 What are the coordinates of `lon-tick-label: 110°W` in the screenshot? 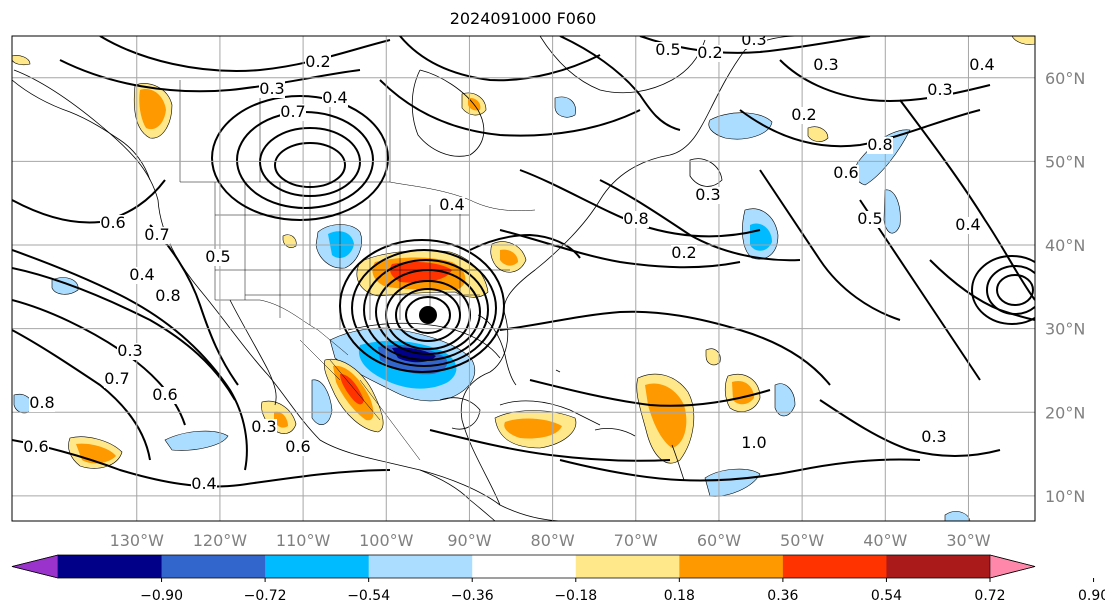 It's located at (303, 540).